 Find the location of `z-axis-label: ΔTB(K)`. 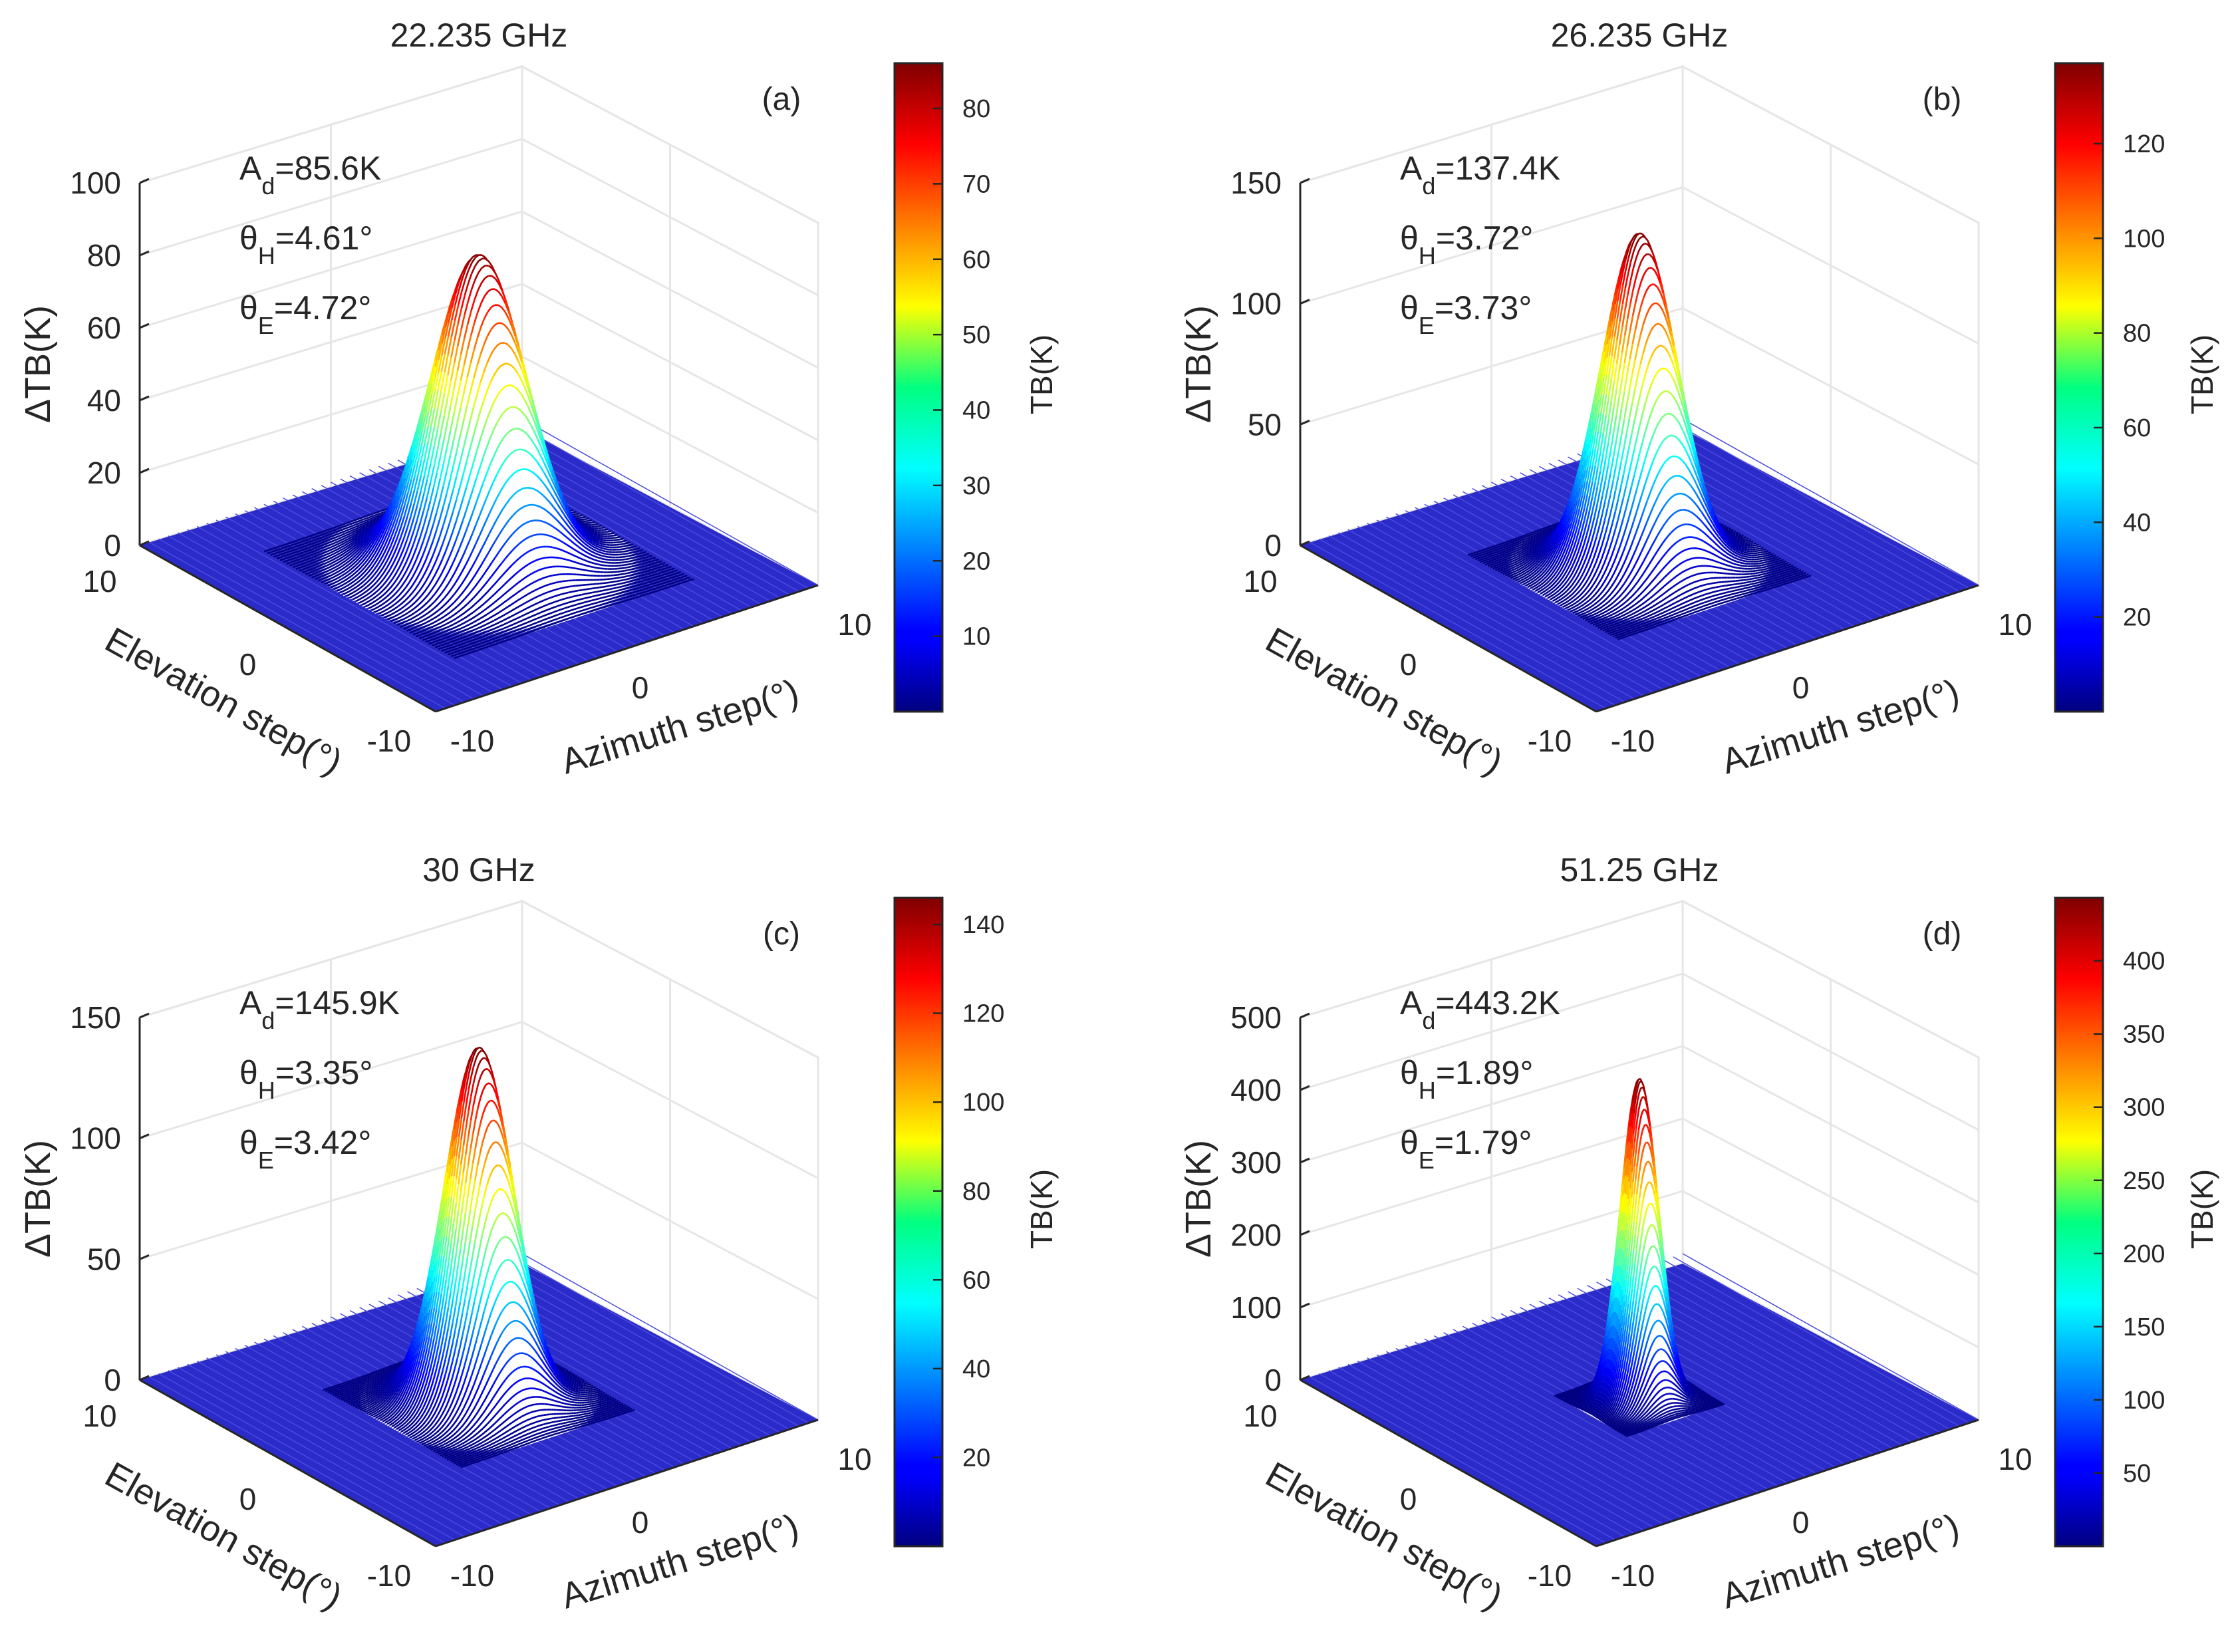

z-axis-label: ΔTB(K) is located at coordinates (38, 364).